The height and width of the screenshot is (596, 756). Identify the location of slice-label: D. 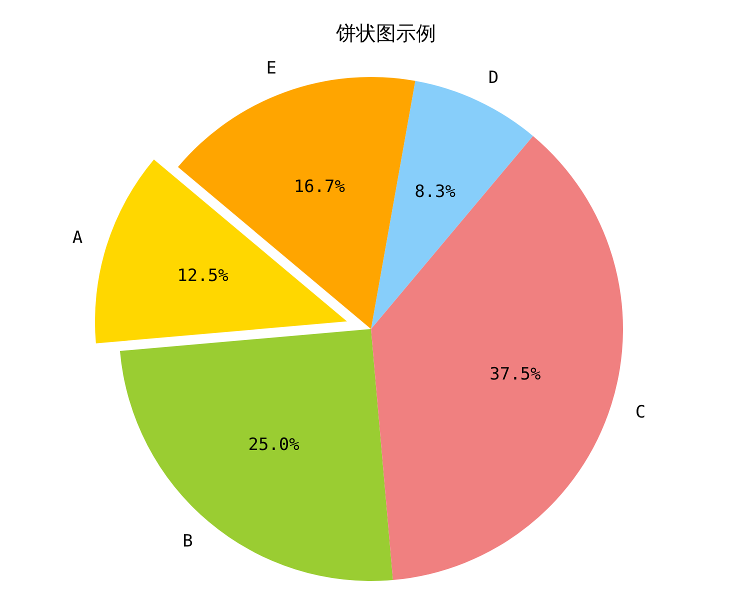
(493, 78).